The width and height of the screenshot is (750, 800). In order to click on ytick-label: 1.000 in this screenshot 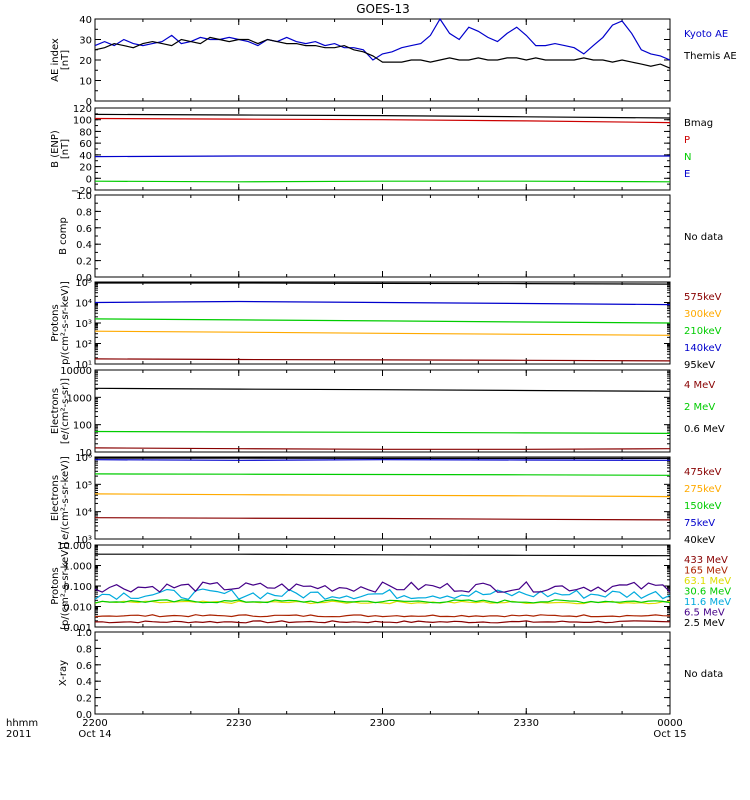, I will do `click(77, 567)`.